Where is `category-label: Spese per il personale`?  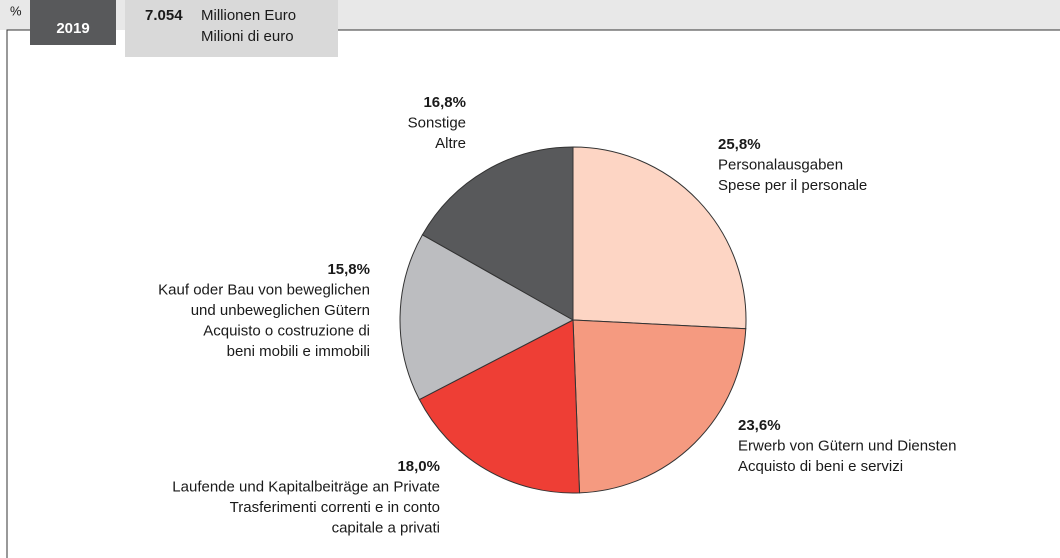 category-label: Spese per il personale is located at coordinates (792, 185).